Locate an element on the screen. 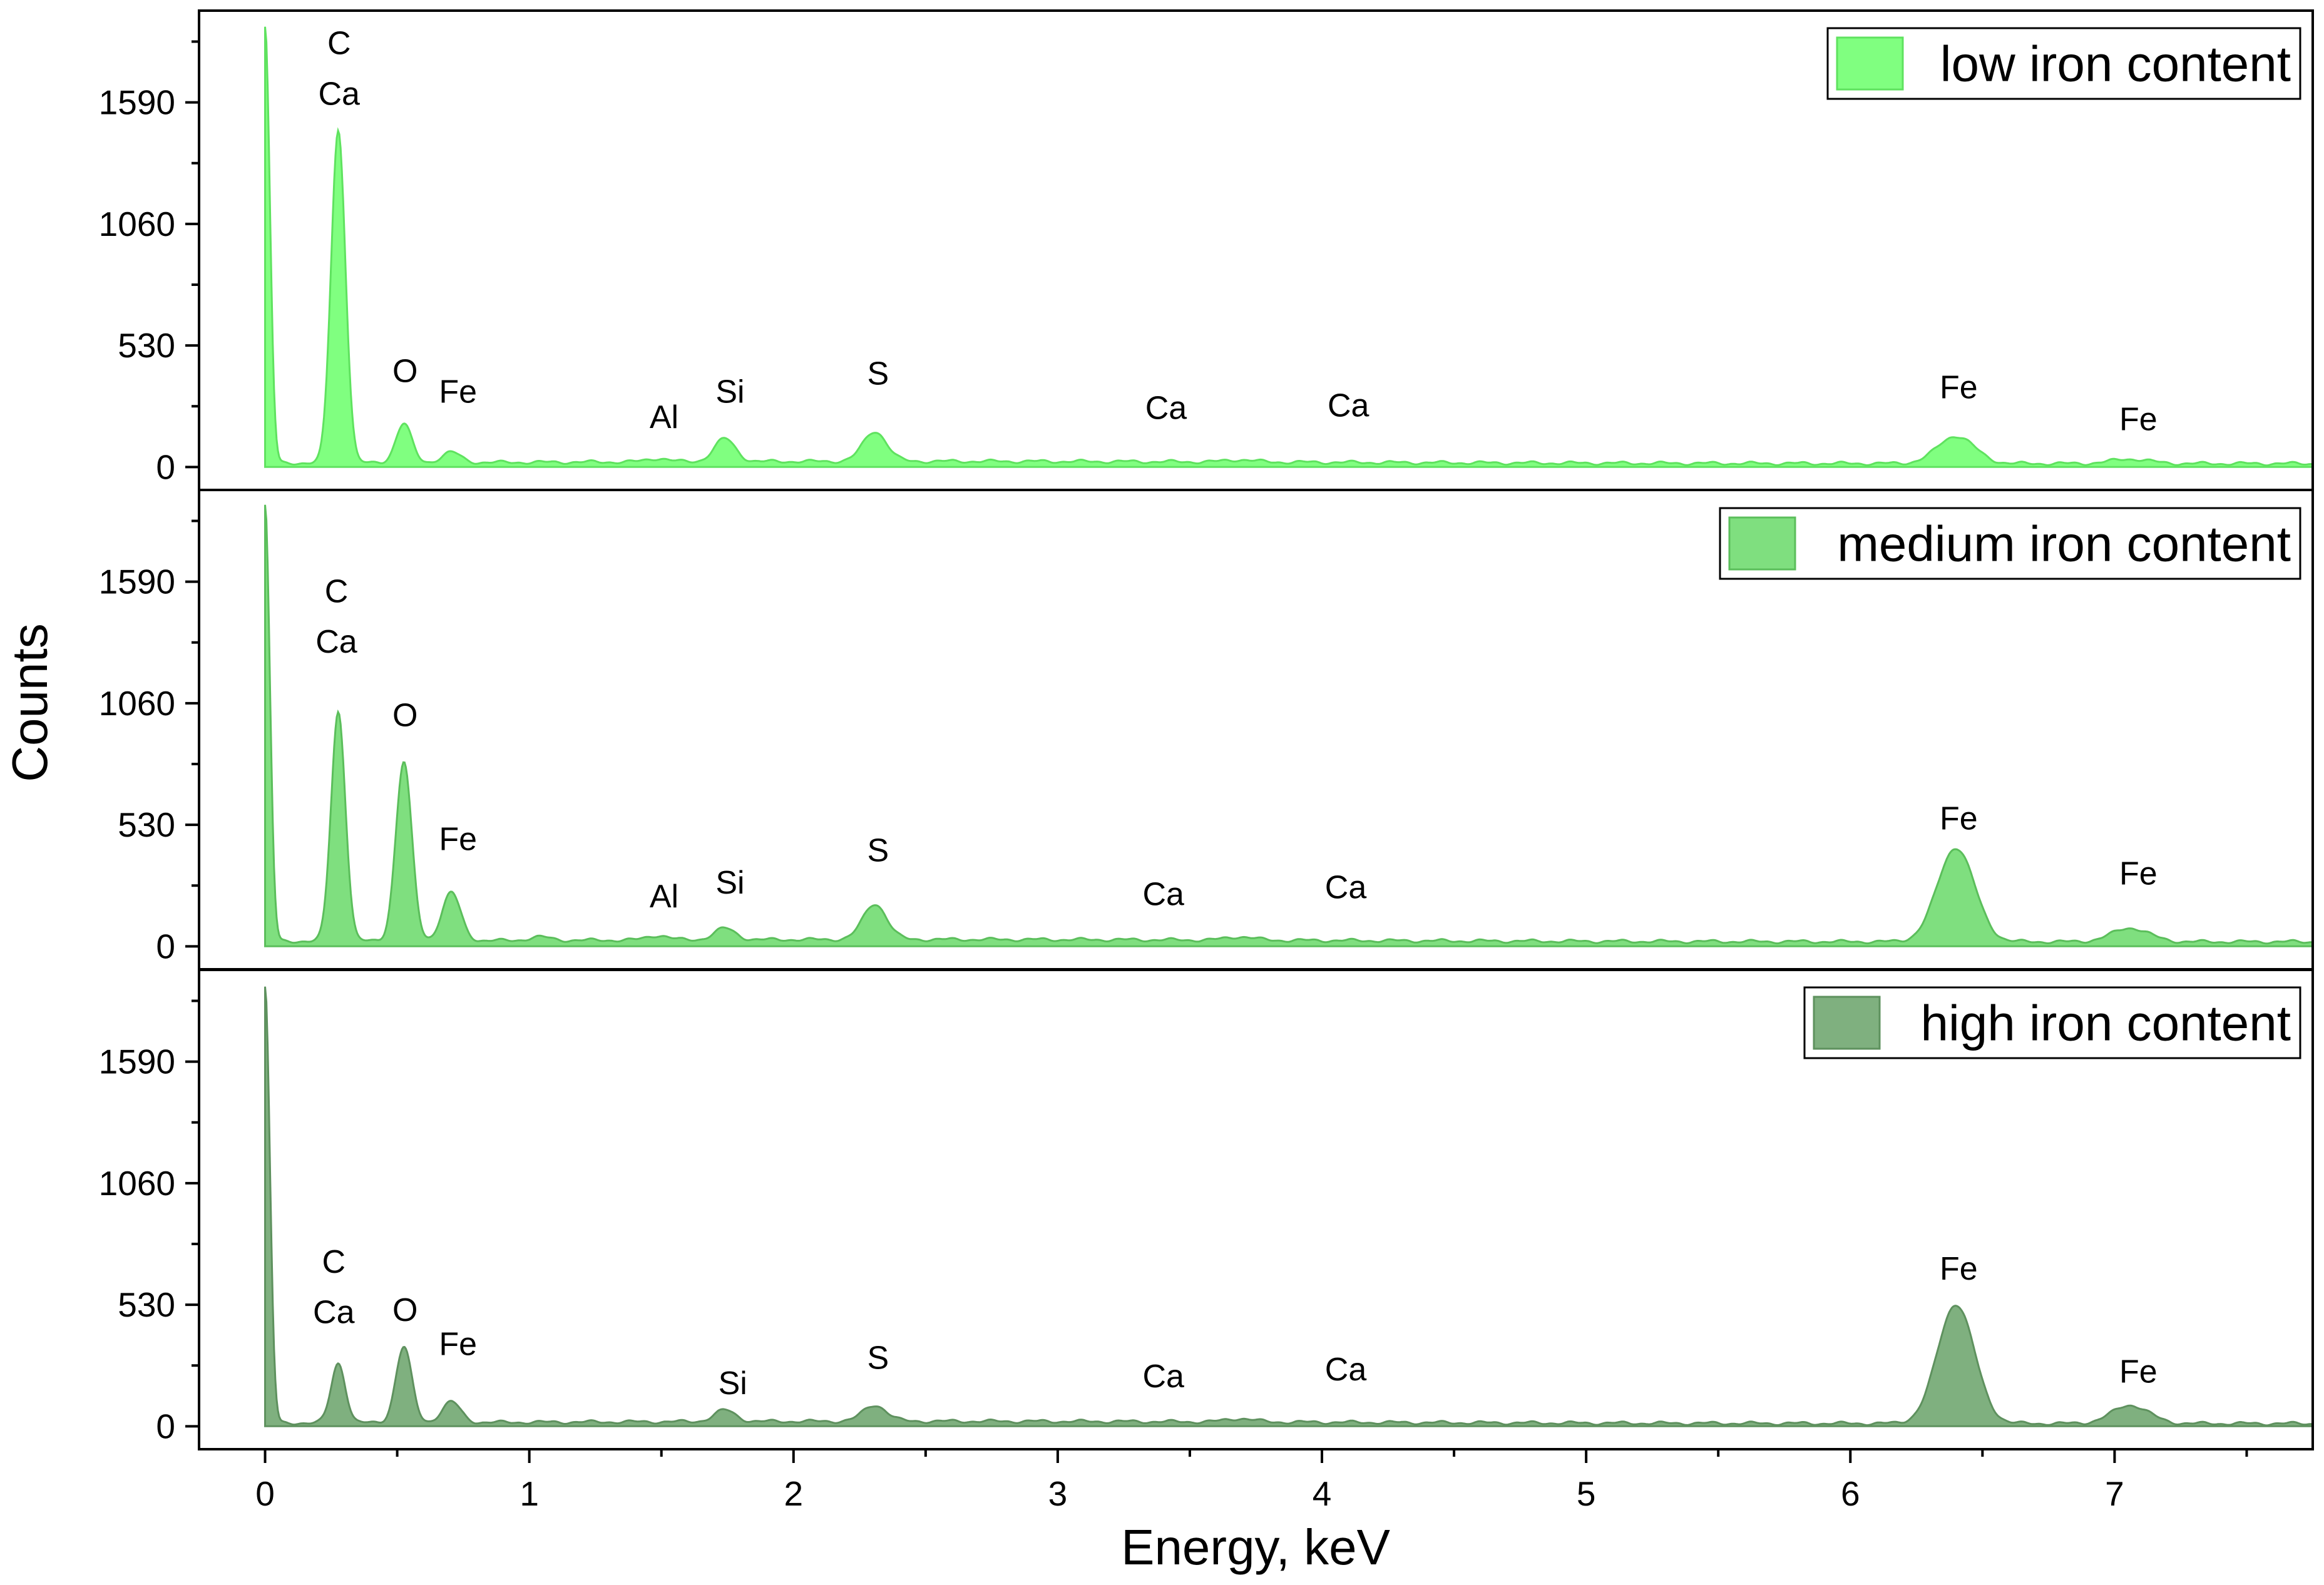 The height and width of the screenshot is (1585, 2324). x-tick-label: 2 is located at coordinates (793, 1493).